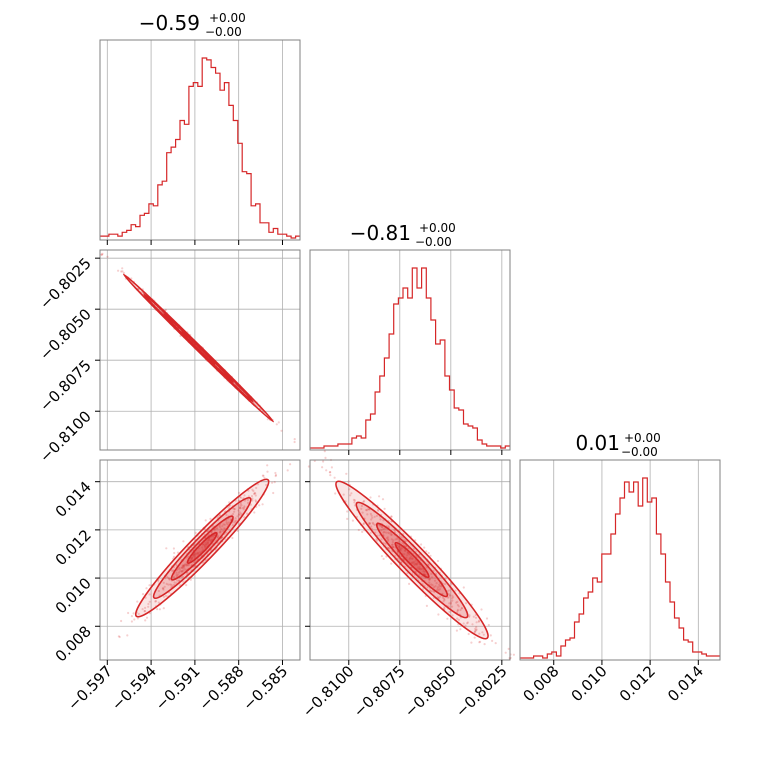 The width and height of the screenshot is (760, 760). What do you see at coordinates (169, 23) in the screenshot?
I see `title-p1-main: −0.59` at bounding box center [169, 23].